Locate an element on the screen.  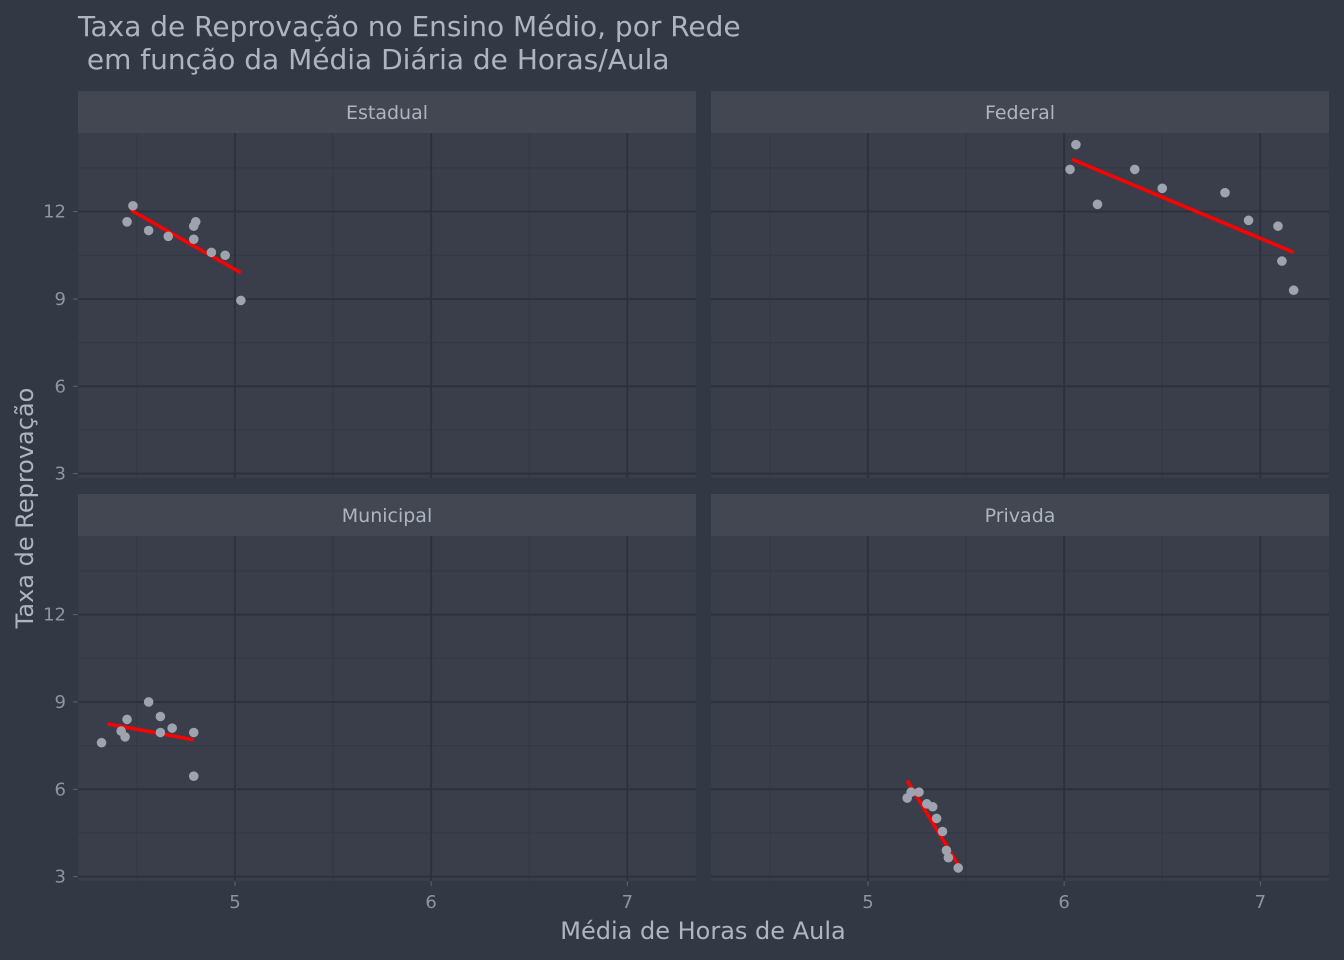
facet-label-privada: Privada is located at coordinates (1020, 516).